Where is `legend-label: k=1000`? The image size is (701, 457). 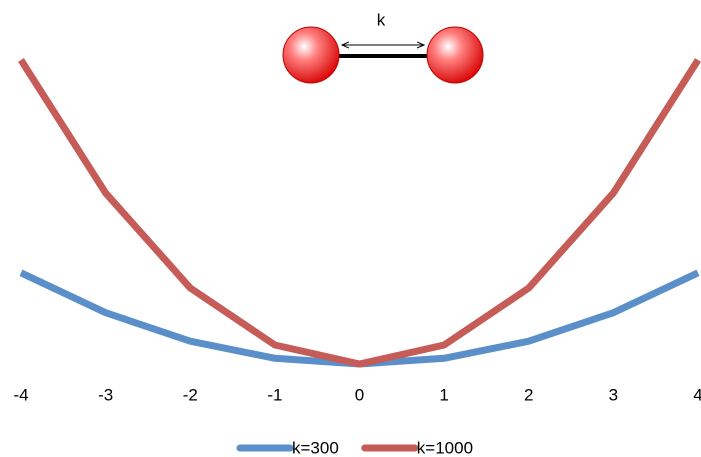
legend-label: k=1000 is located at coordinates (445, 447).